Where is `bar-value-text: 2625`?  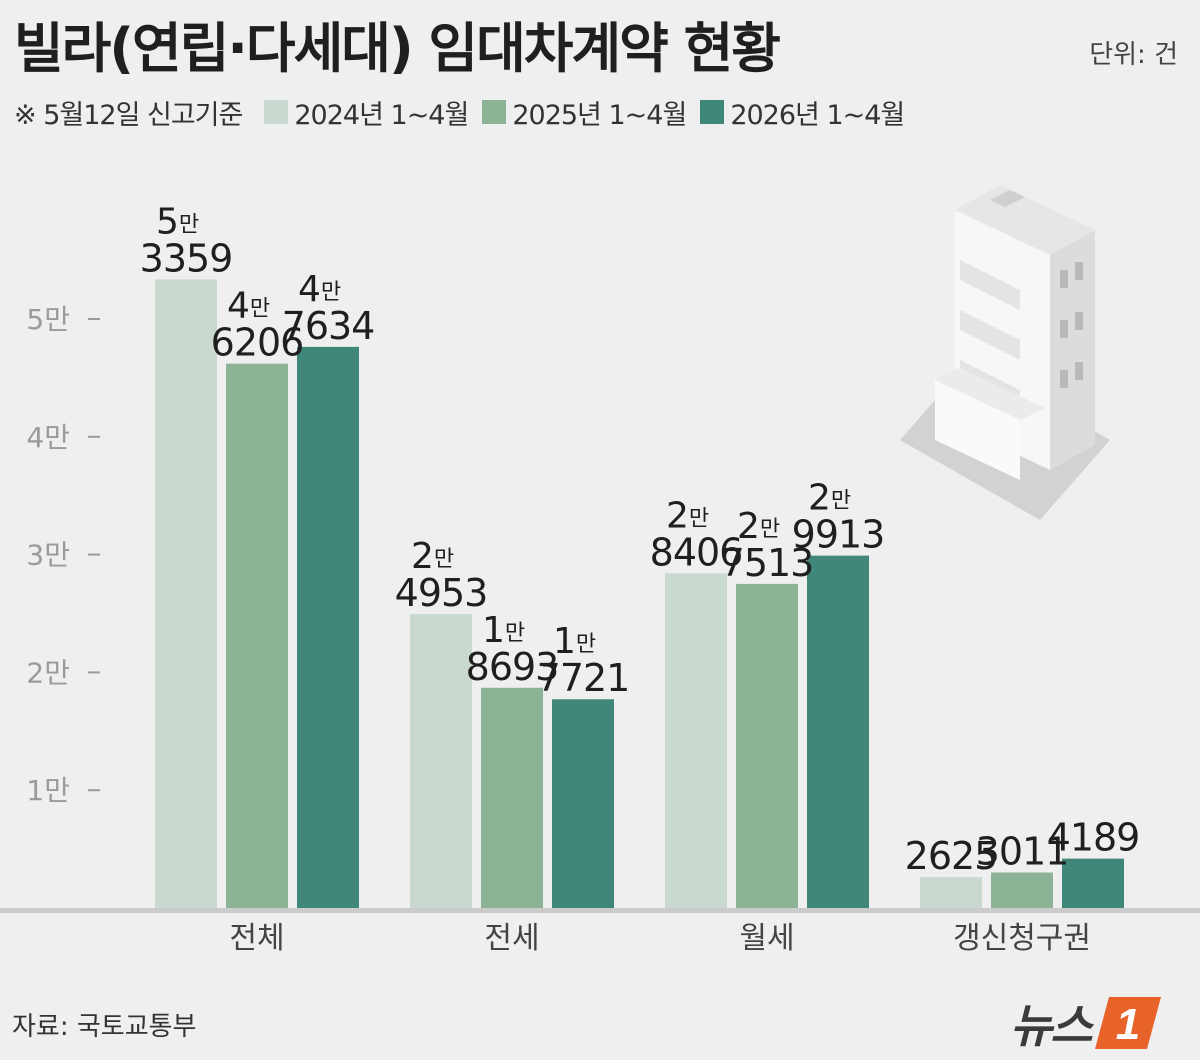
bar-value-text: 2625 is located at coordinates (951, 856).